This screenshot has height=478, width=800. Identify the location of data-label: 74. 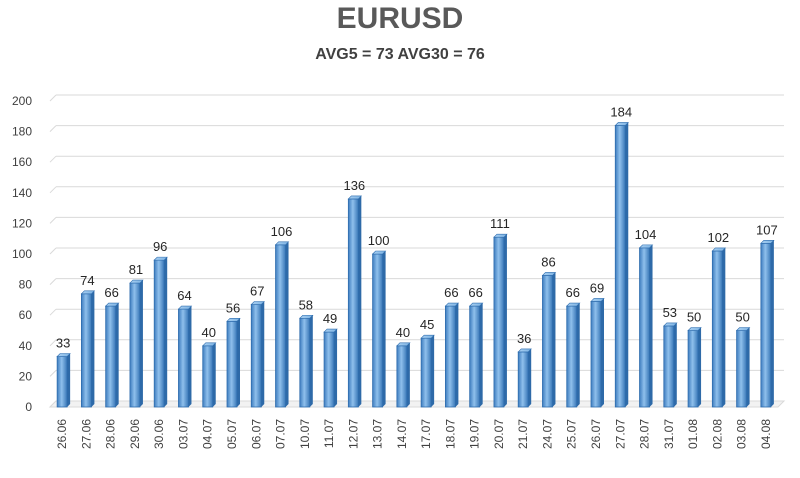
(87, 280).